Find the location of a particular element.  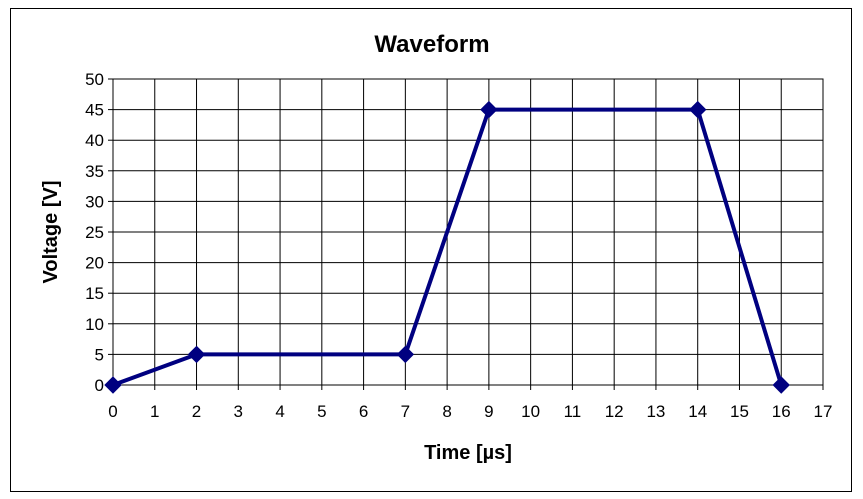

x-tick-label: 14 is located at coordinates (697, 411).